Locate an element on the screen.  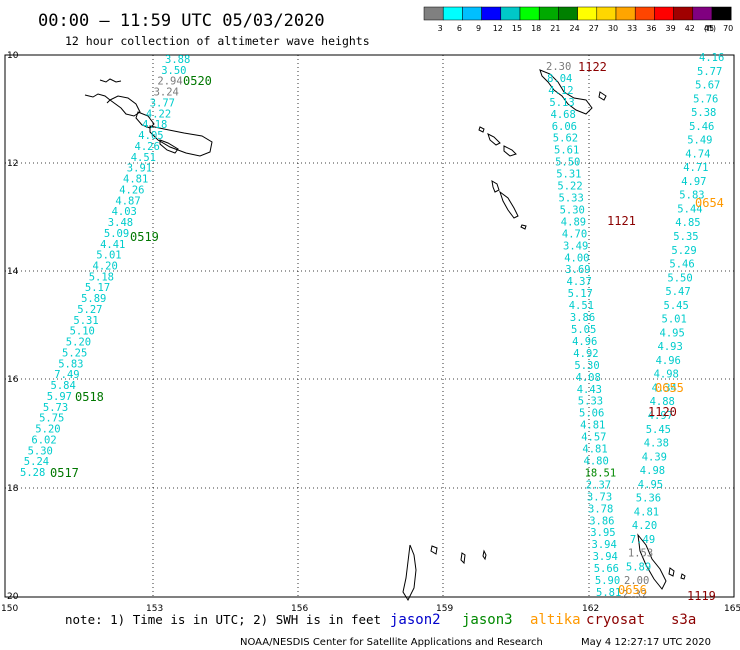
pass-label-0520: 0520 is located at coordinates (197, 81).